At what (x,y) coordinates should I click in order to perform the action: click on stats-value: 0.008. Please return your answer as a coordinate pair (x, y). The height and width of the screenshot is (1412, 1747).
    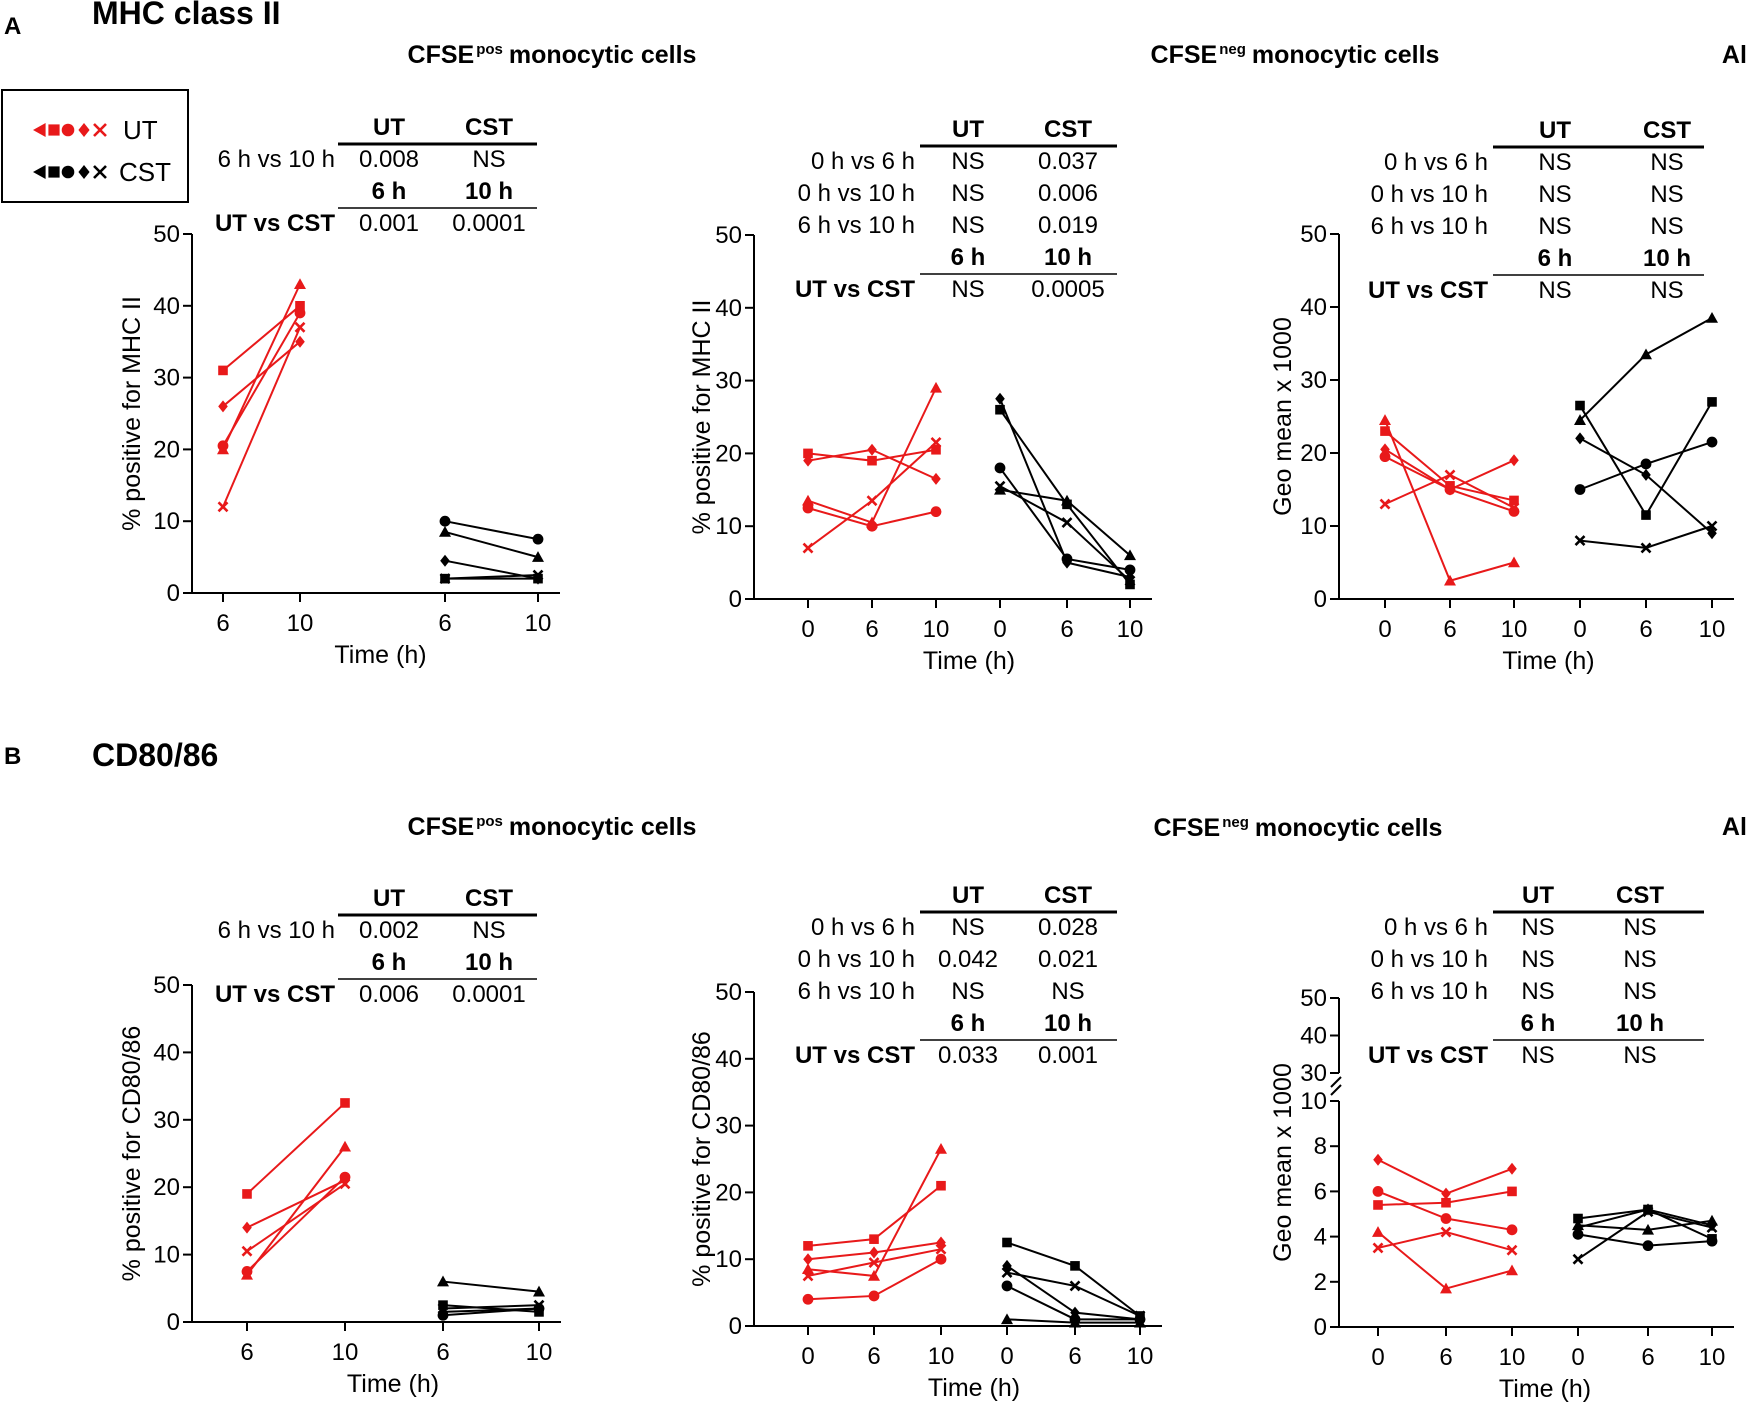
    Looking at the image, I should click on (389, 159).